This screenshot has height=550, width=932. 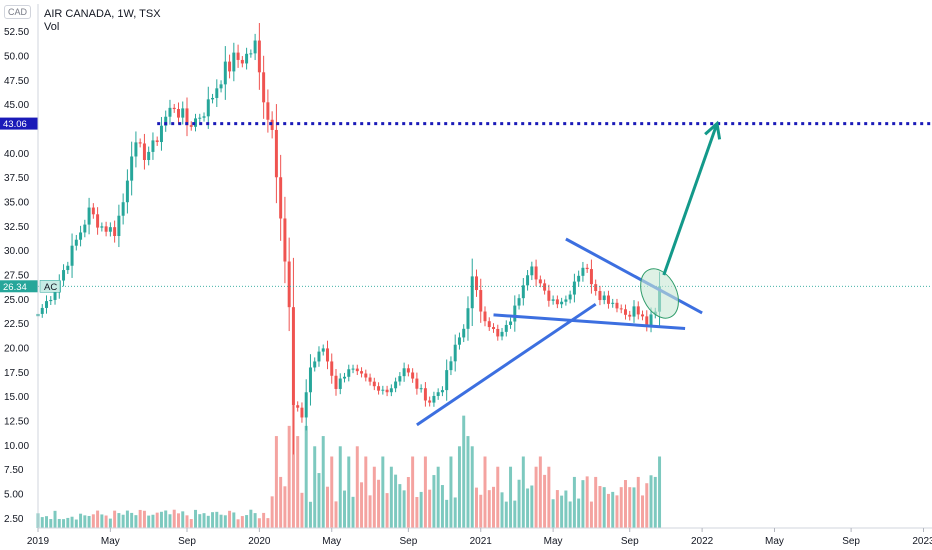 What do you see at coordinates (506, 364) in the screenshot?
I see `rising-trendline` at bounding box center [506, 364].